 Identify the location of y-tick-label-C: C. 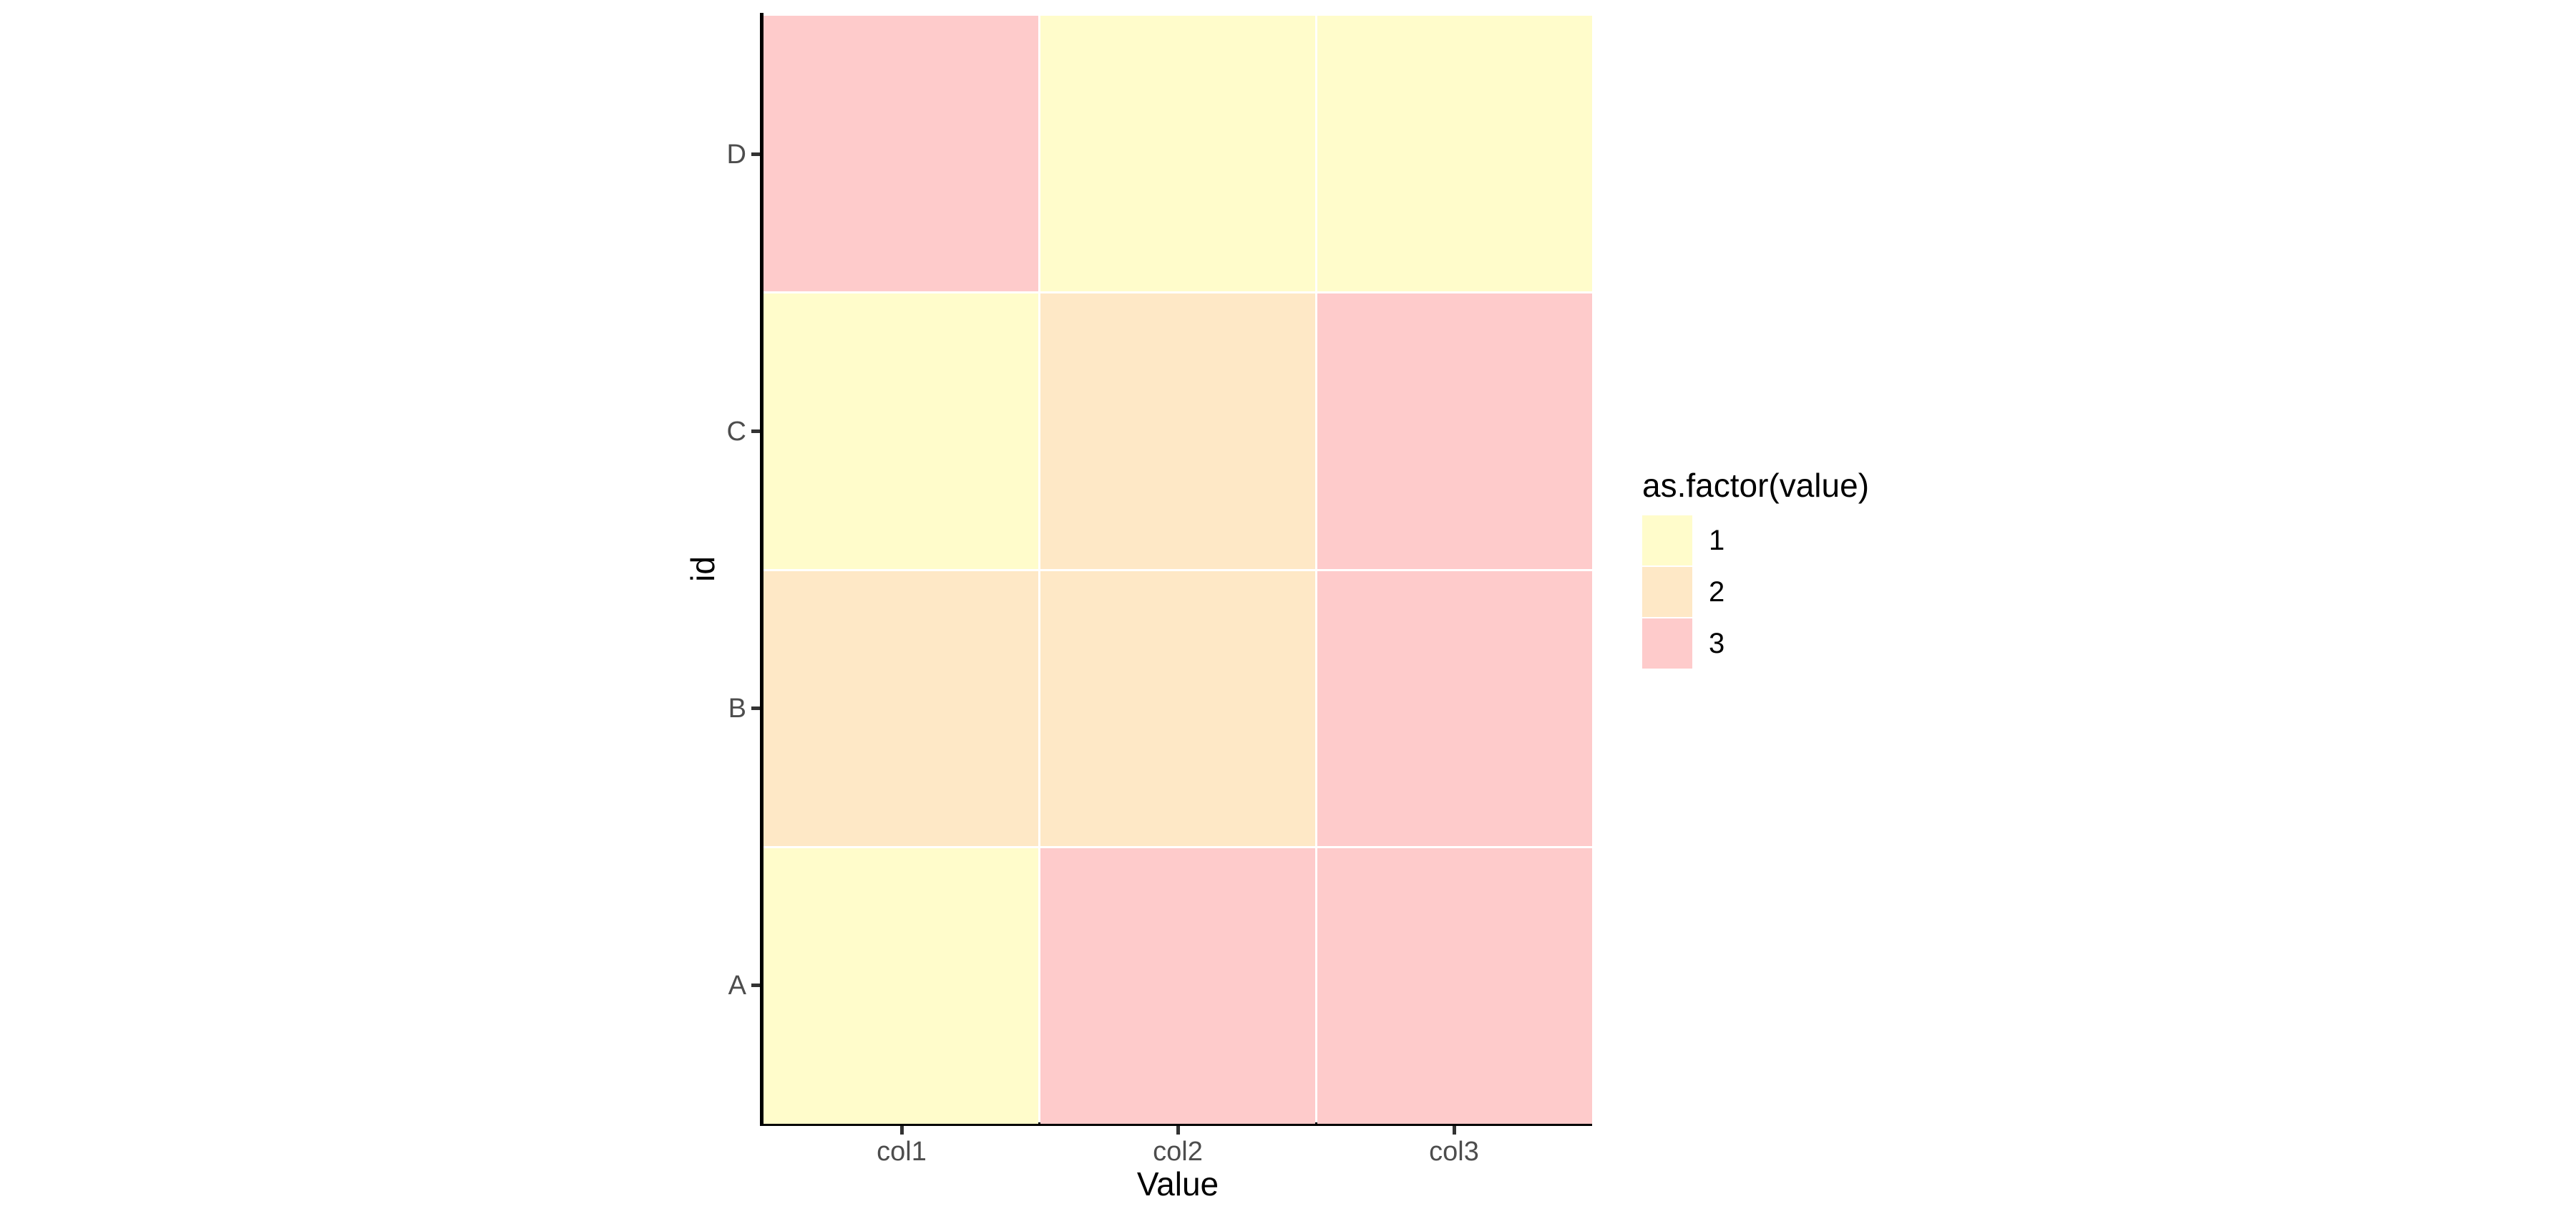
(736, 431).